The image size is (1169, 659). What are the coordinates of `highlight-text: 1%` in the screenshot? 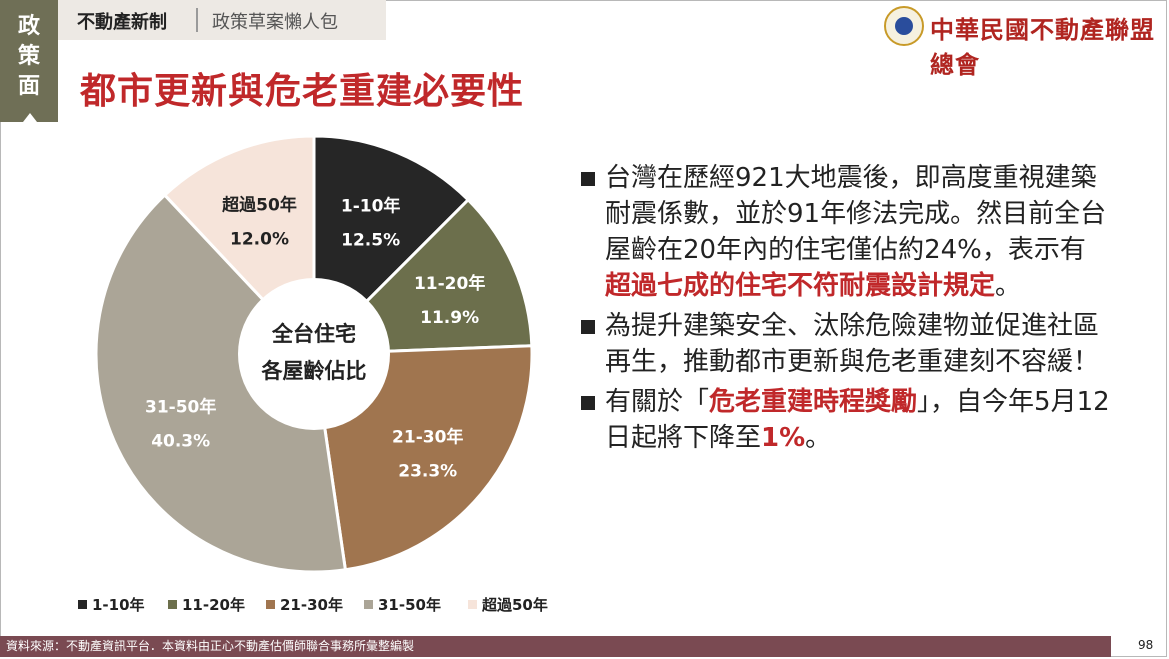 It's located at (783, 438).